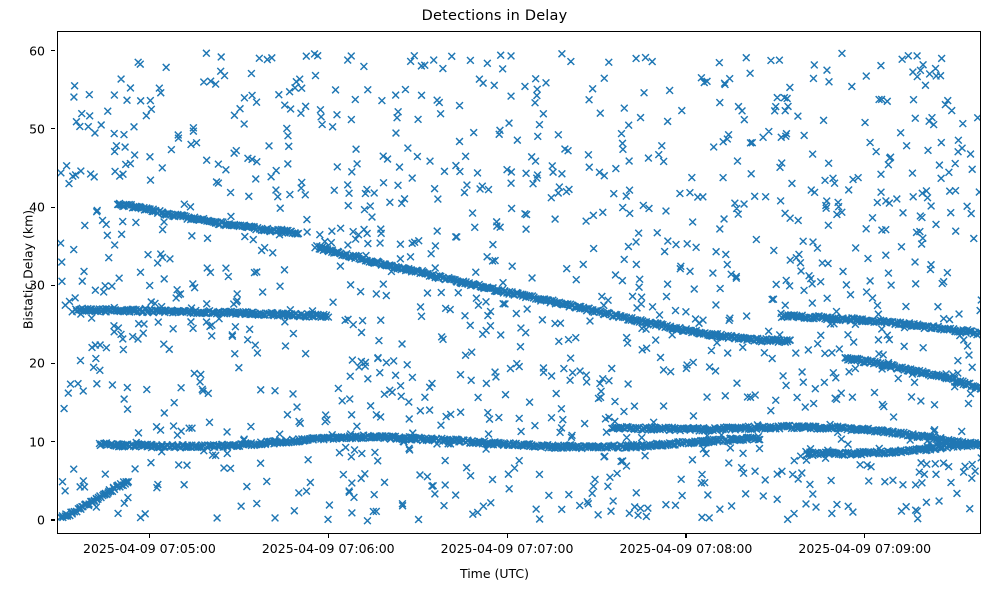 The height and width of the screenshot is (590, 989). Describe the element at coordinates (37, 442) in the screenshot. I see `y-tick-label: 10` at that location.